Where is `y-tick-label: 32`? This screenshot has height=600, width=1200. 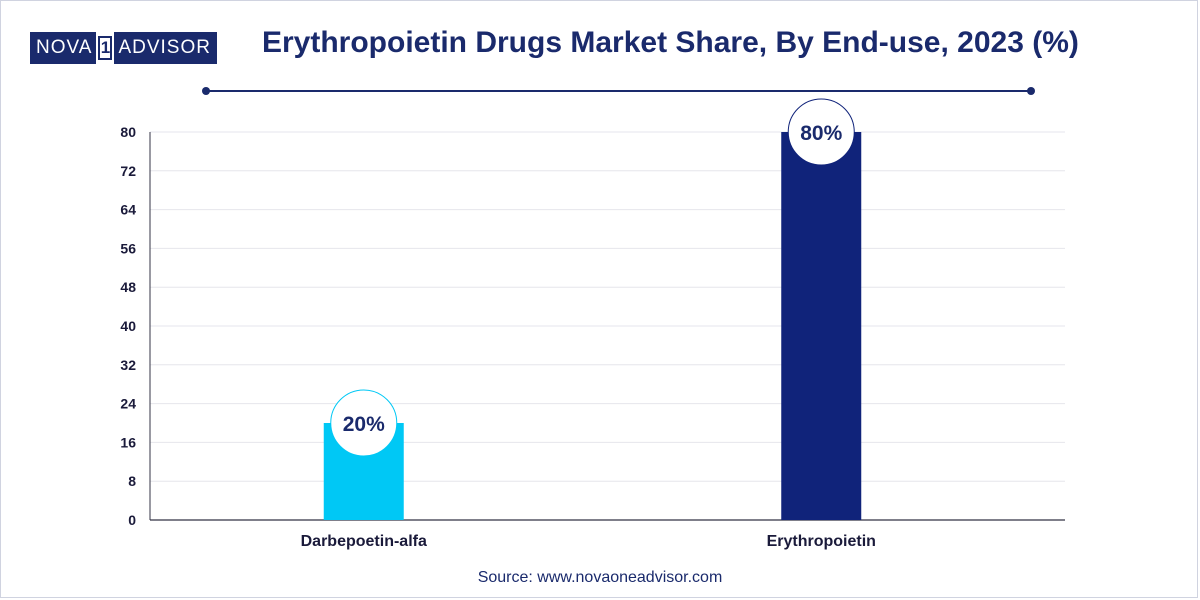
y-tick-label: 32 is located at coordinates (128, 365).